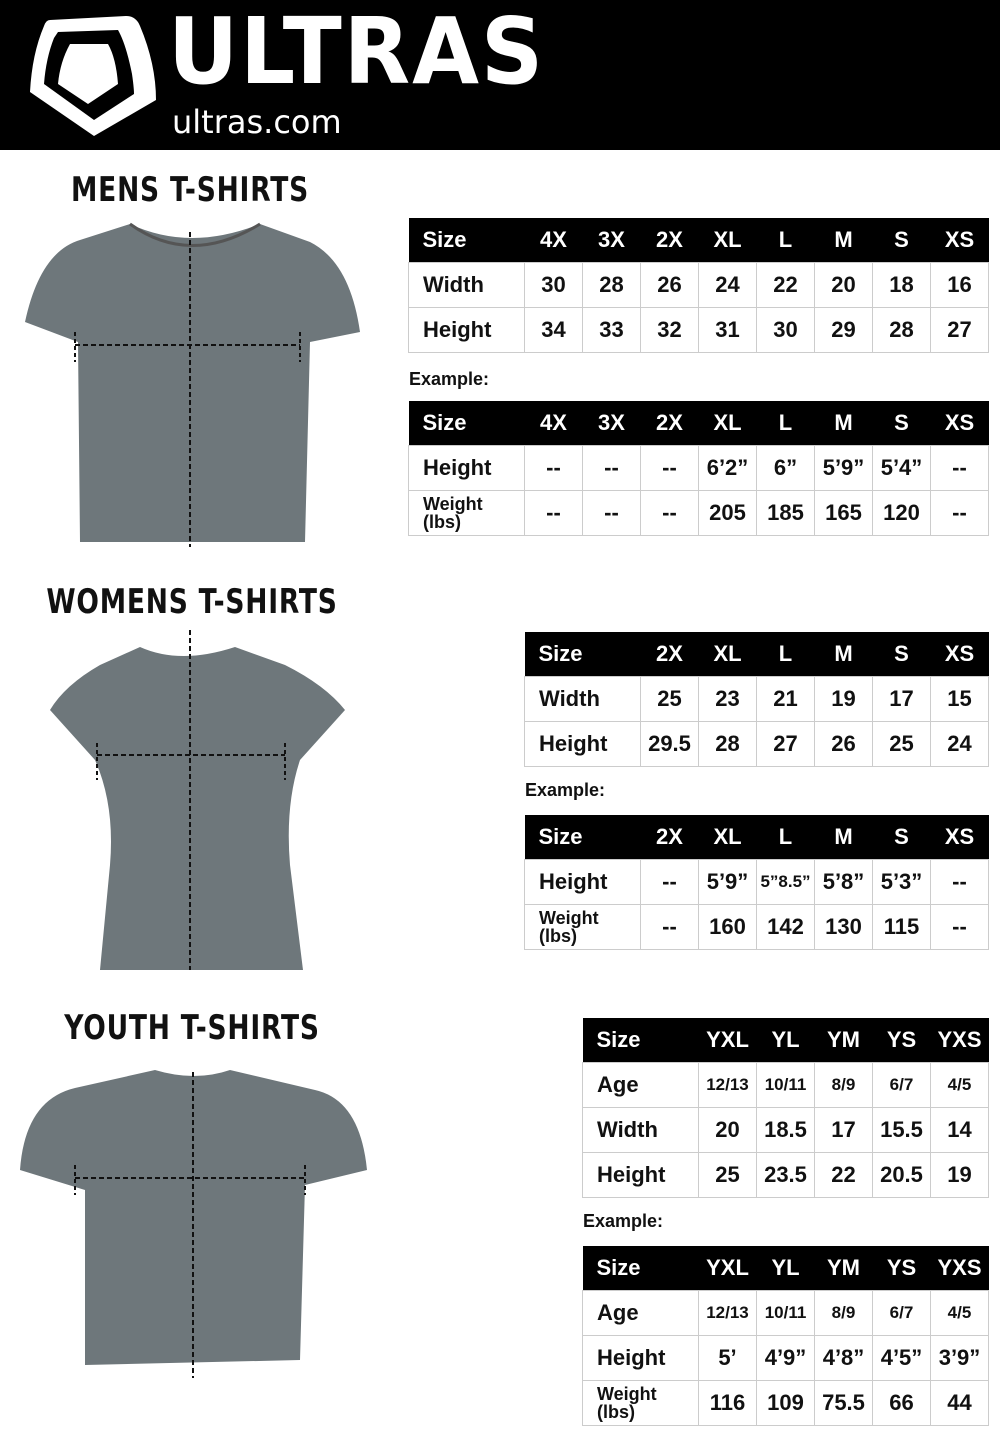 The image size is (1000, 1444). What do you see at coordinates (727, 467) in the screenshot?
I see `table-cell: 6’2”` at bounding box center [727, 467].